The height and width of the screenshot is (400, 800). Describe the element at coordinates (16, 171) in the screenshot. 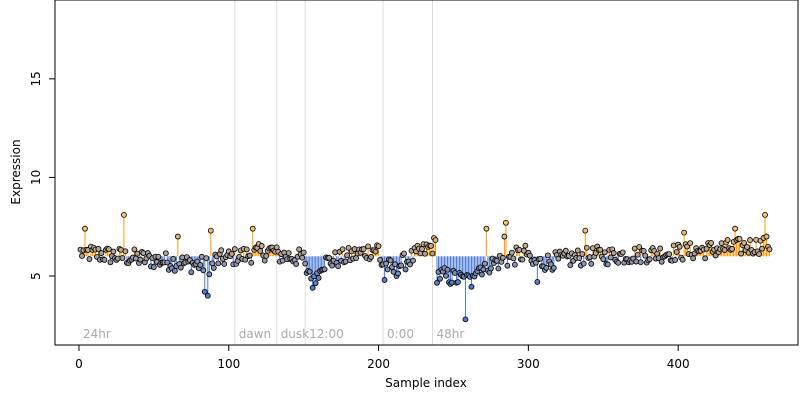

I see `y-axis-title: Expression` at that location.